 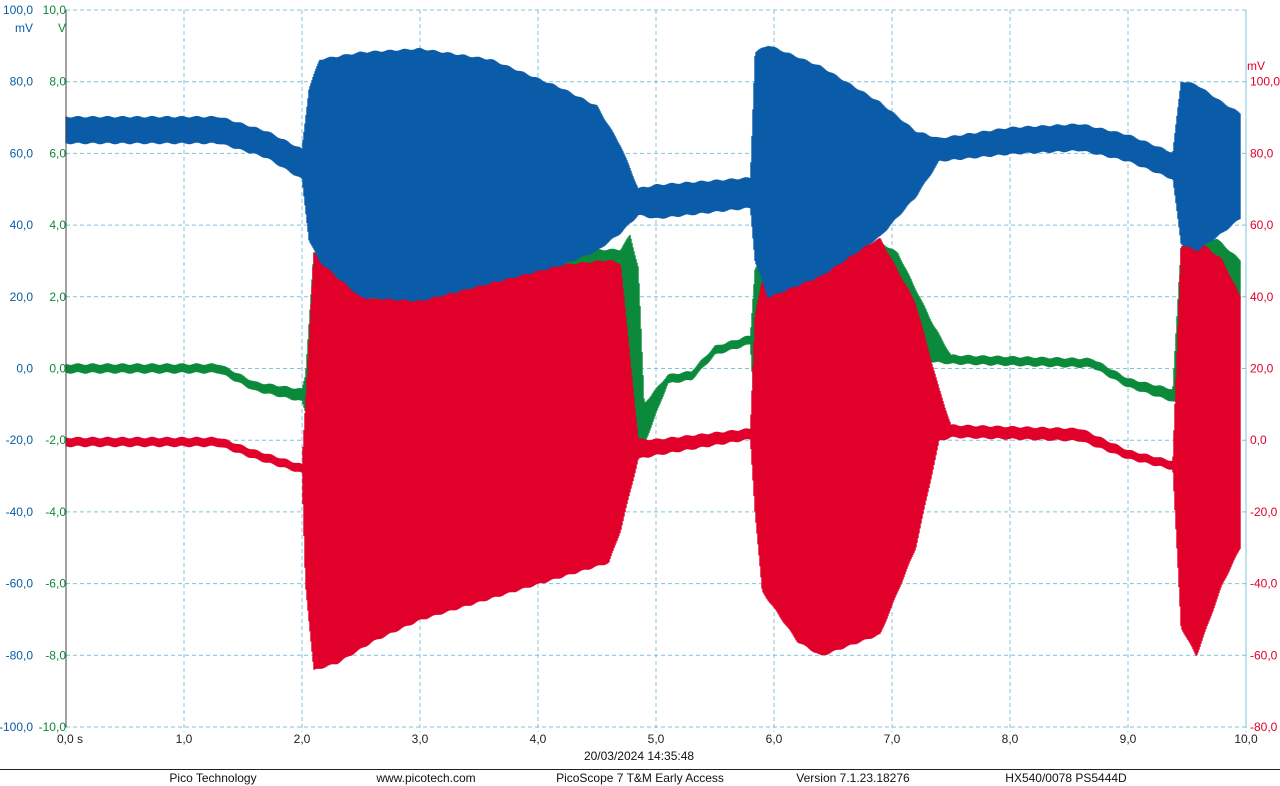 I want to click on footer-product: PicoScope 7 T&M Early Access, so click(x=640, y=778).